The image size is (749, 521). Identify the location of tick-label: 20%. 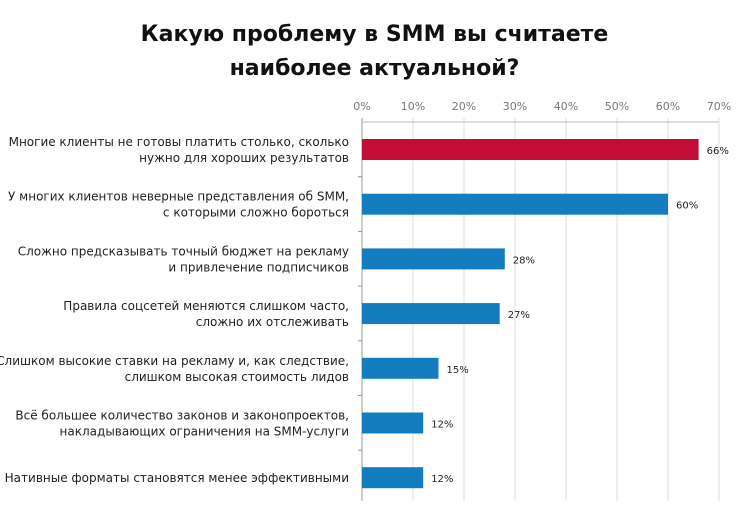
(464, 106).